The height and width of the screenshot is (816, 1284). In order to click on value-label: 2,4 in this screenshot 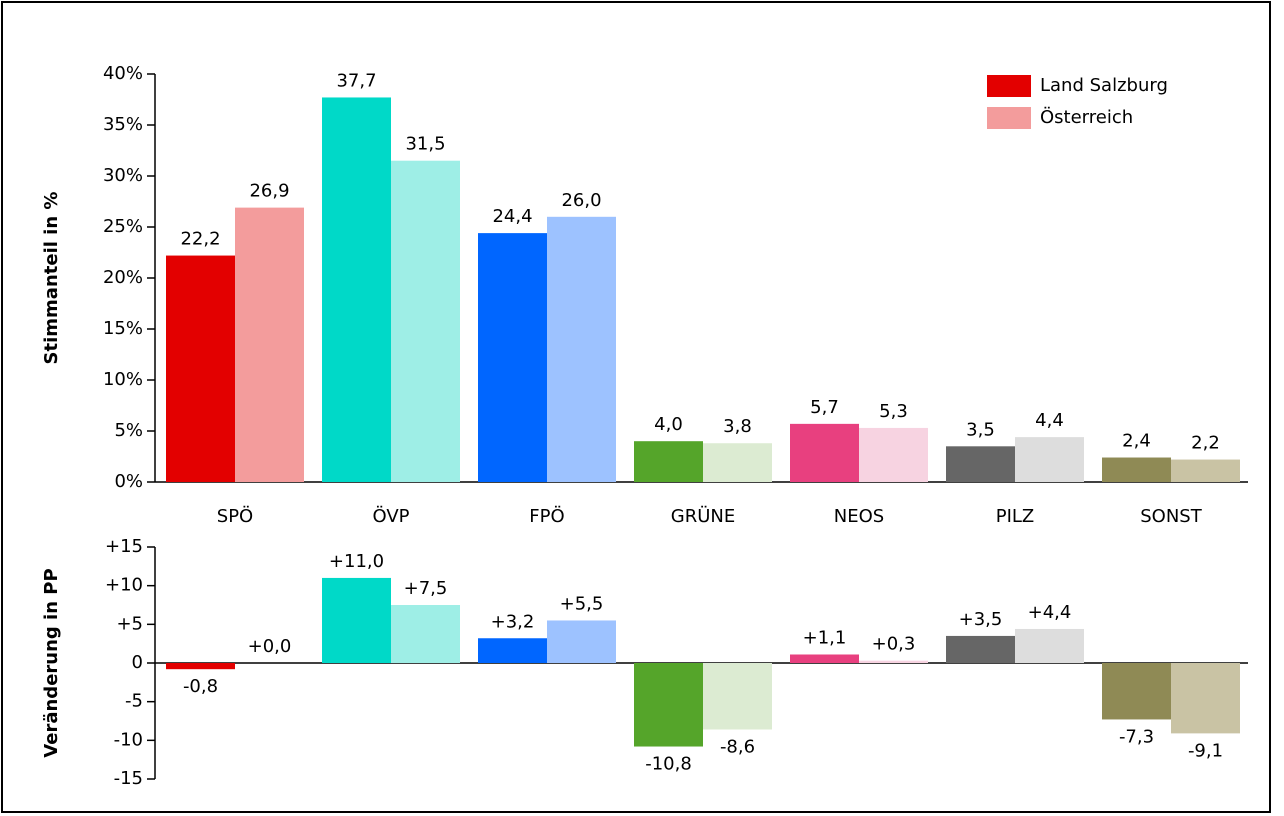, I will do `click(1136, 441)`.